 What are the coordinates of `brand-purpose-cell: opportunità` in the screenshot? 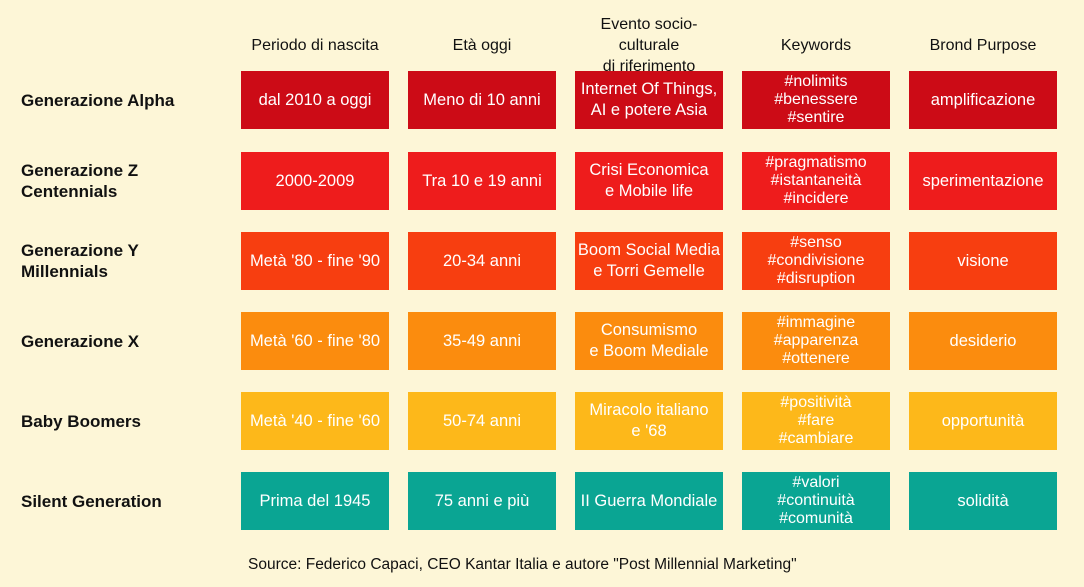 It's located at (983, 421).